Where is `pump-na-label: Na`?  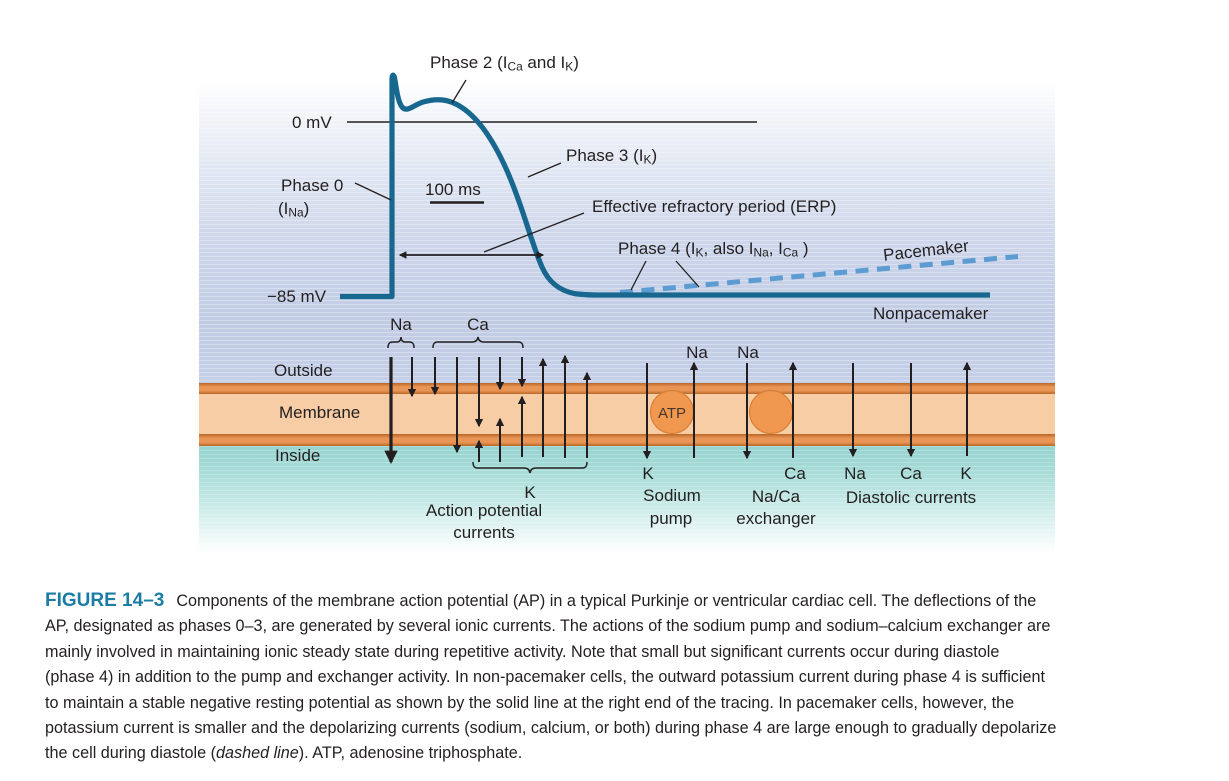
pump-na-label: Na is located at coordinates (697, 352).